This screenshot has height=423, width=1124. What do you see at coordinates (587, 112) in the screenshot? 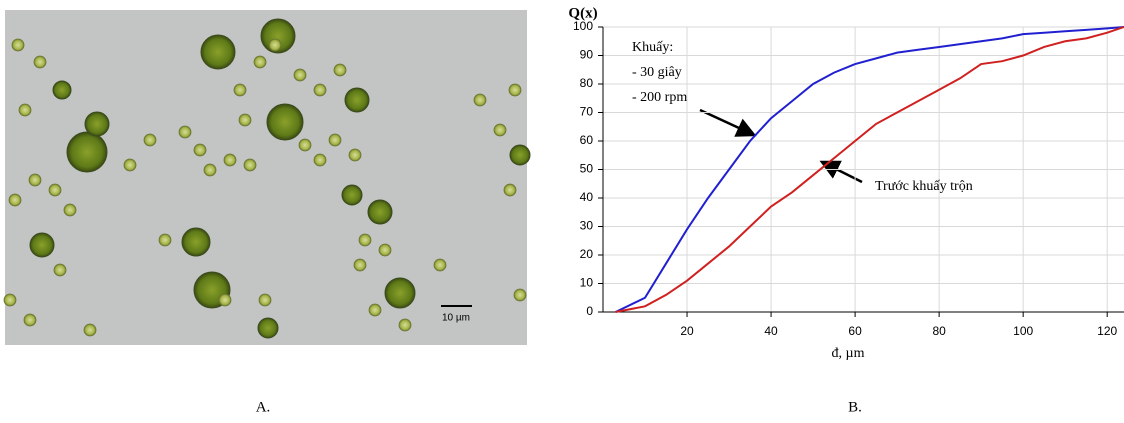
I see `y-tick-label: 70` at bounding box center [587, 112].